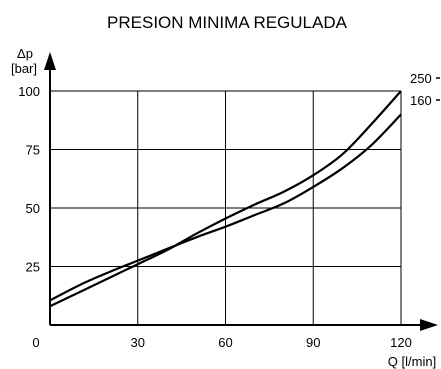  What do you see at coordinates (33, 267) in the screenshot?
I see `y-tick-label: 25` at bounding box center [33, 267].